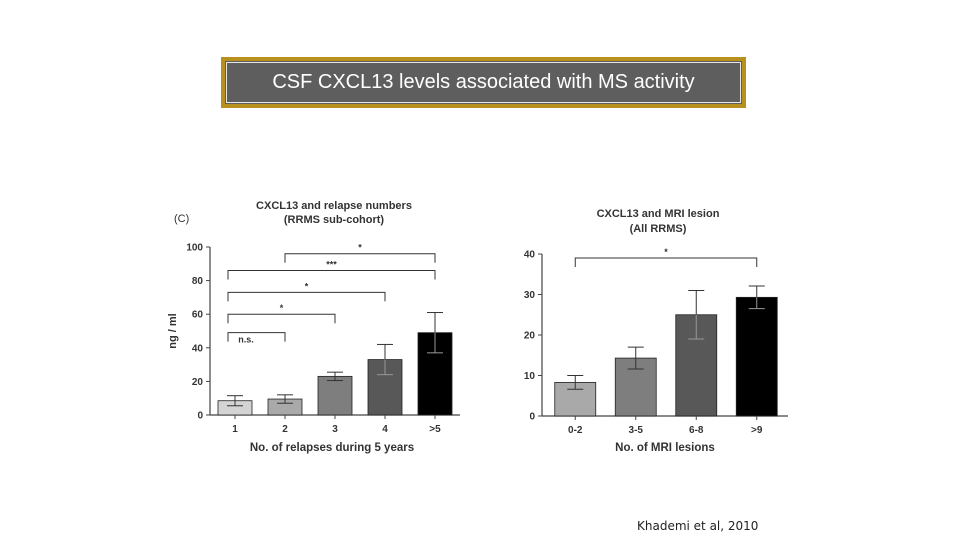 The height and width of the screenshot is (540, 960). What do you see at coordinates (173, 330) in the screenshot?
I see `chart1-y-label: ng / ml` at bounding box center [173, 330].